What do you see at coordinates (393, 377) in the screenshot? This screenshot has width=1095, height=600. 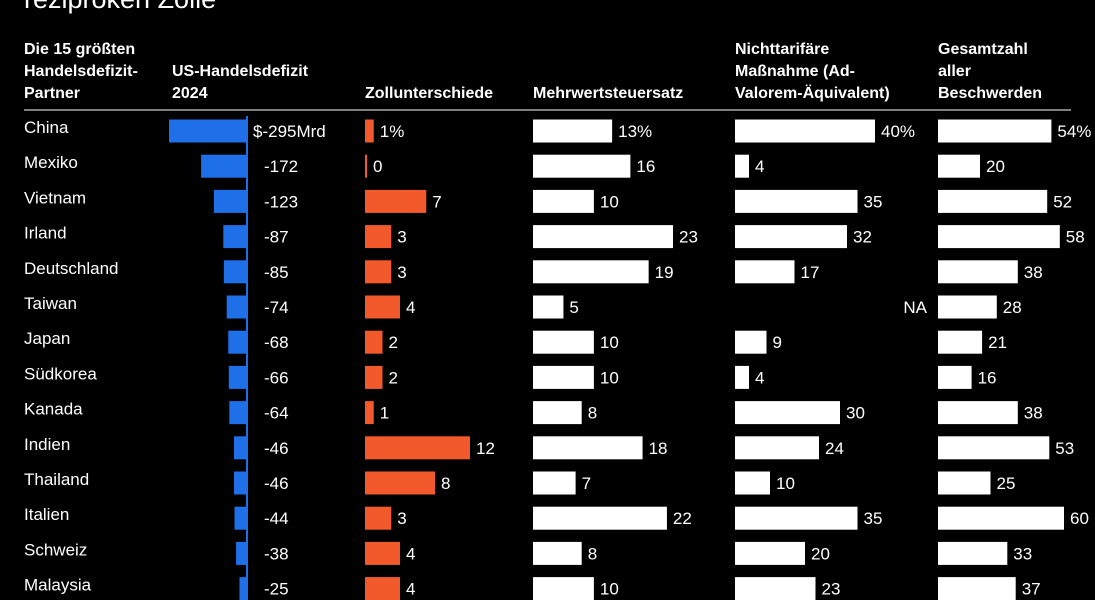 I see `tariff-value-7: 2` at bounding box center [393, 377].